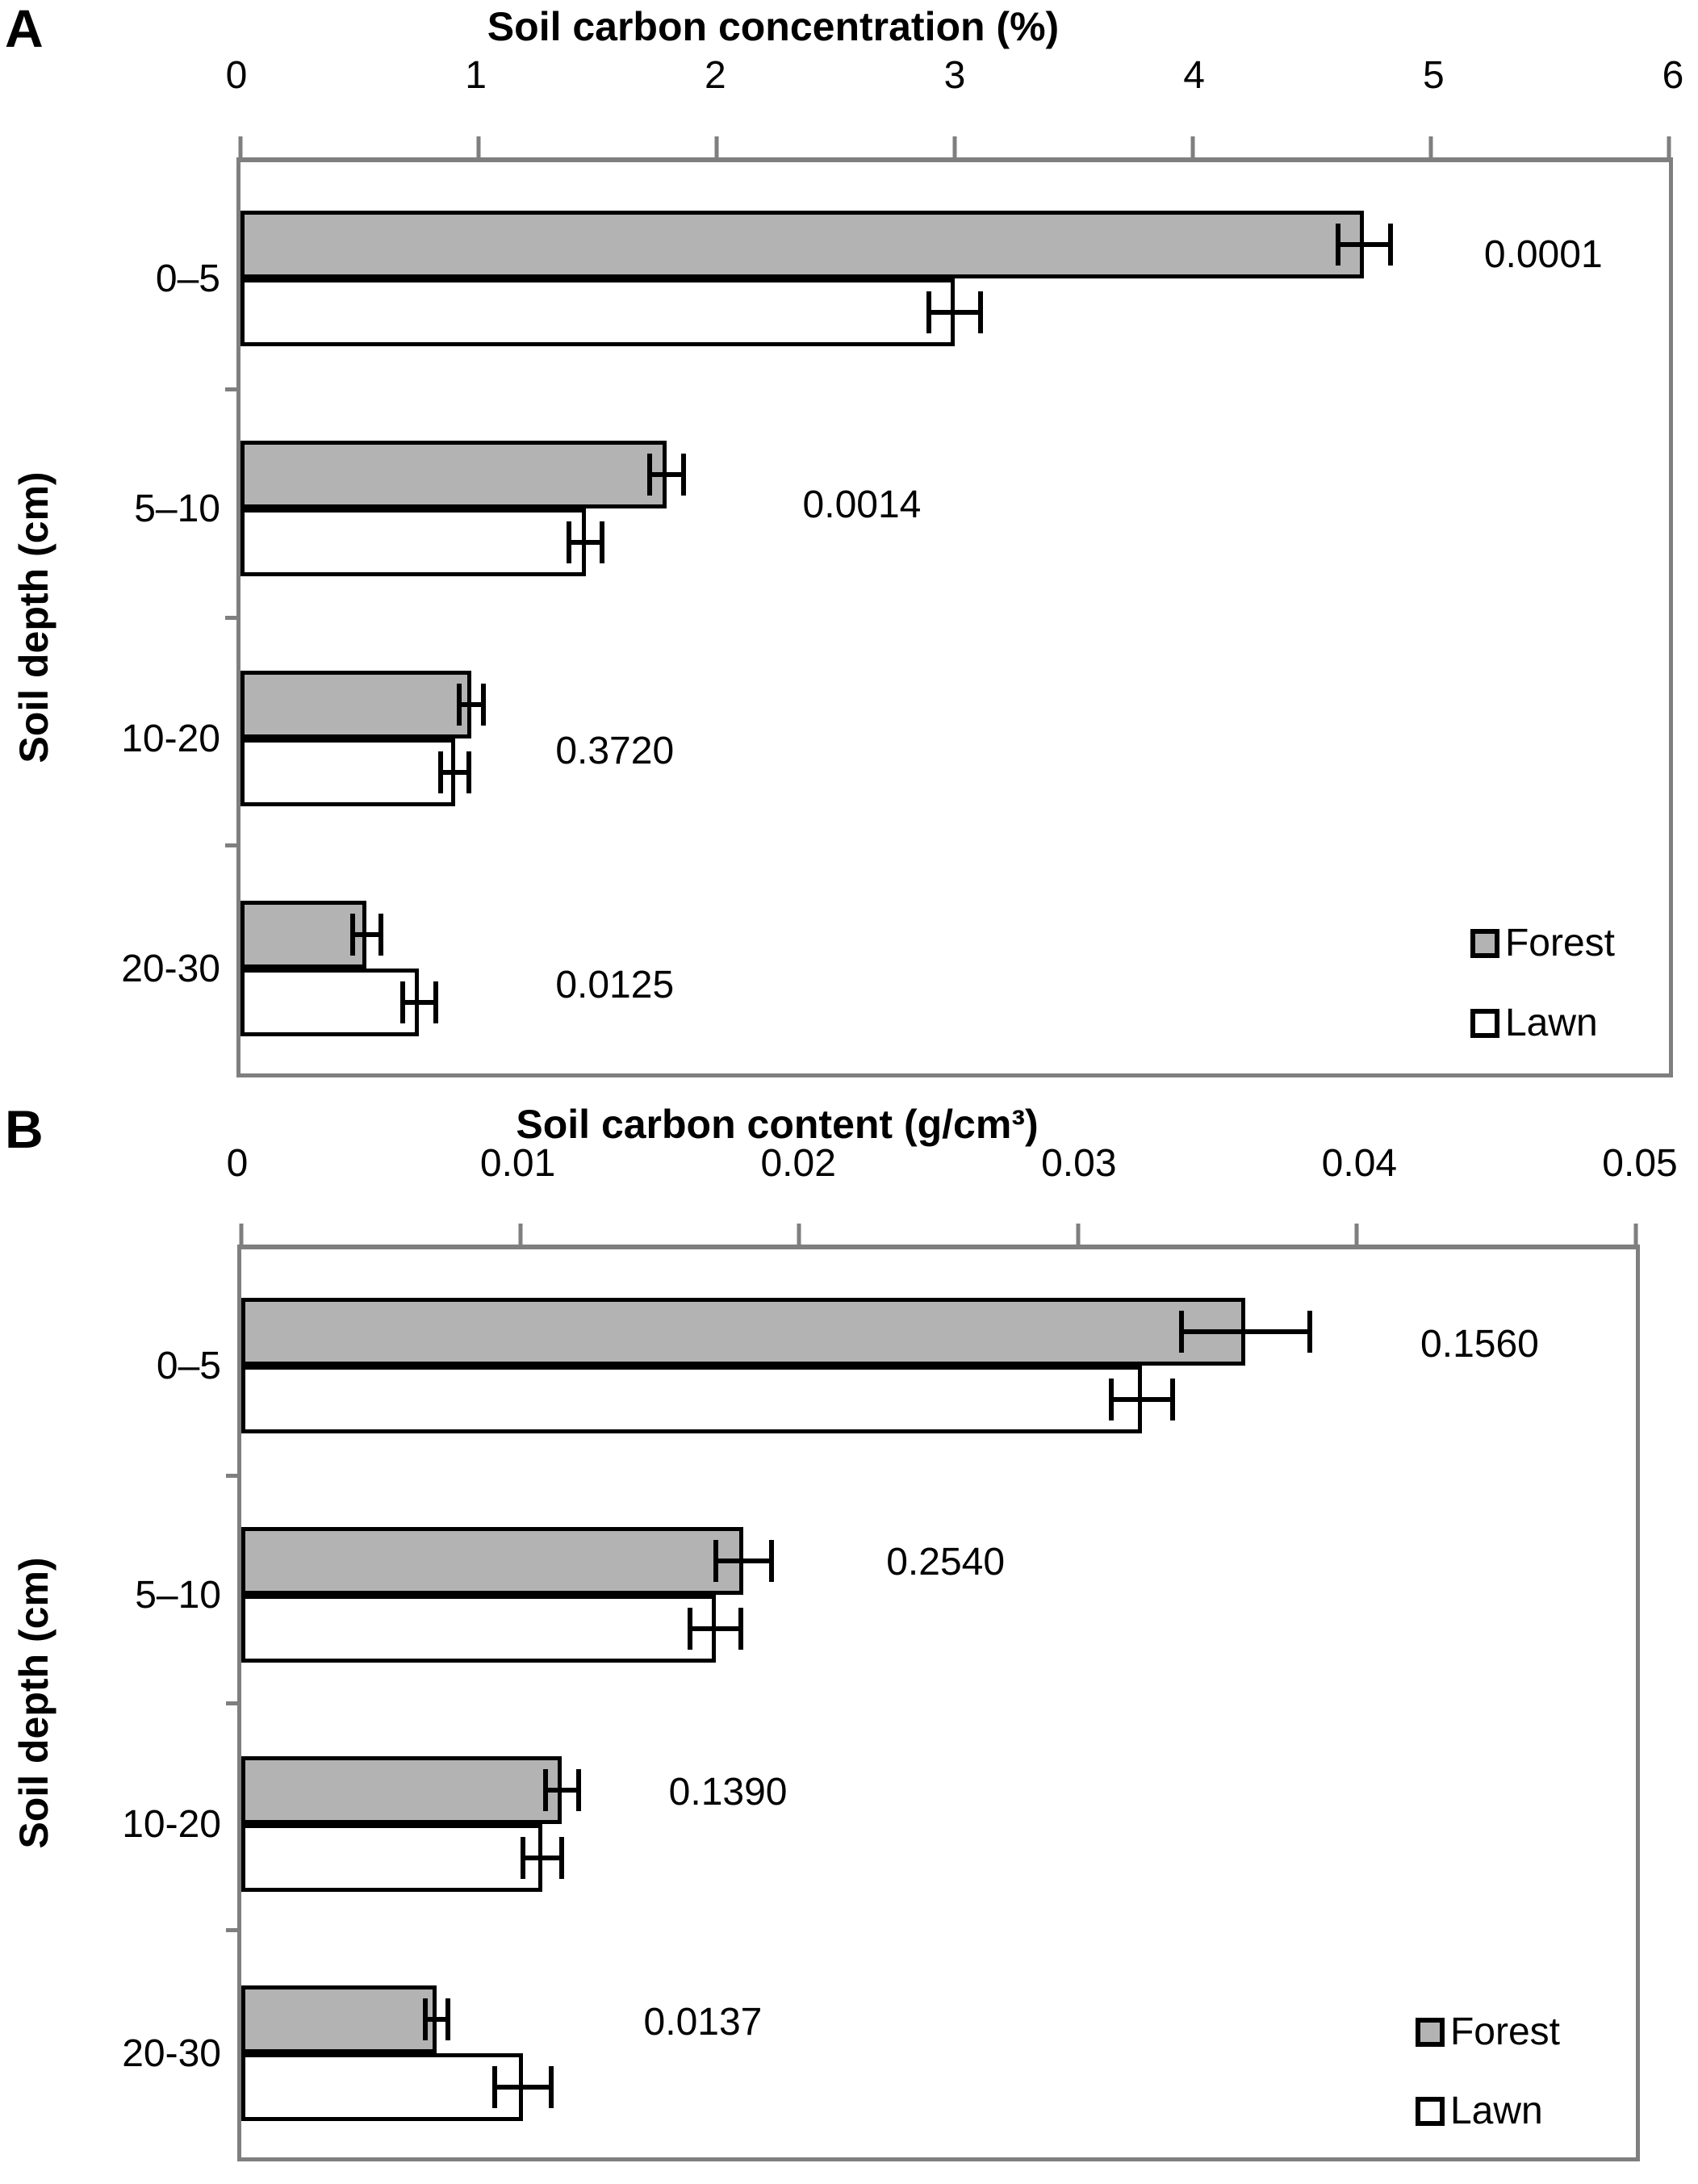 Image resolution: width=1698 pixels, height=2184 pixels. Describe the element at coordinates (1359, 1163) in the screenshot. I see `x-tick-label: 0.04` at that location.